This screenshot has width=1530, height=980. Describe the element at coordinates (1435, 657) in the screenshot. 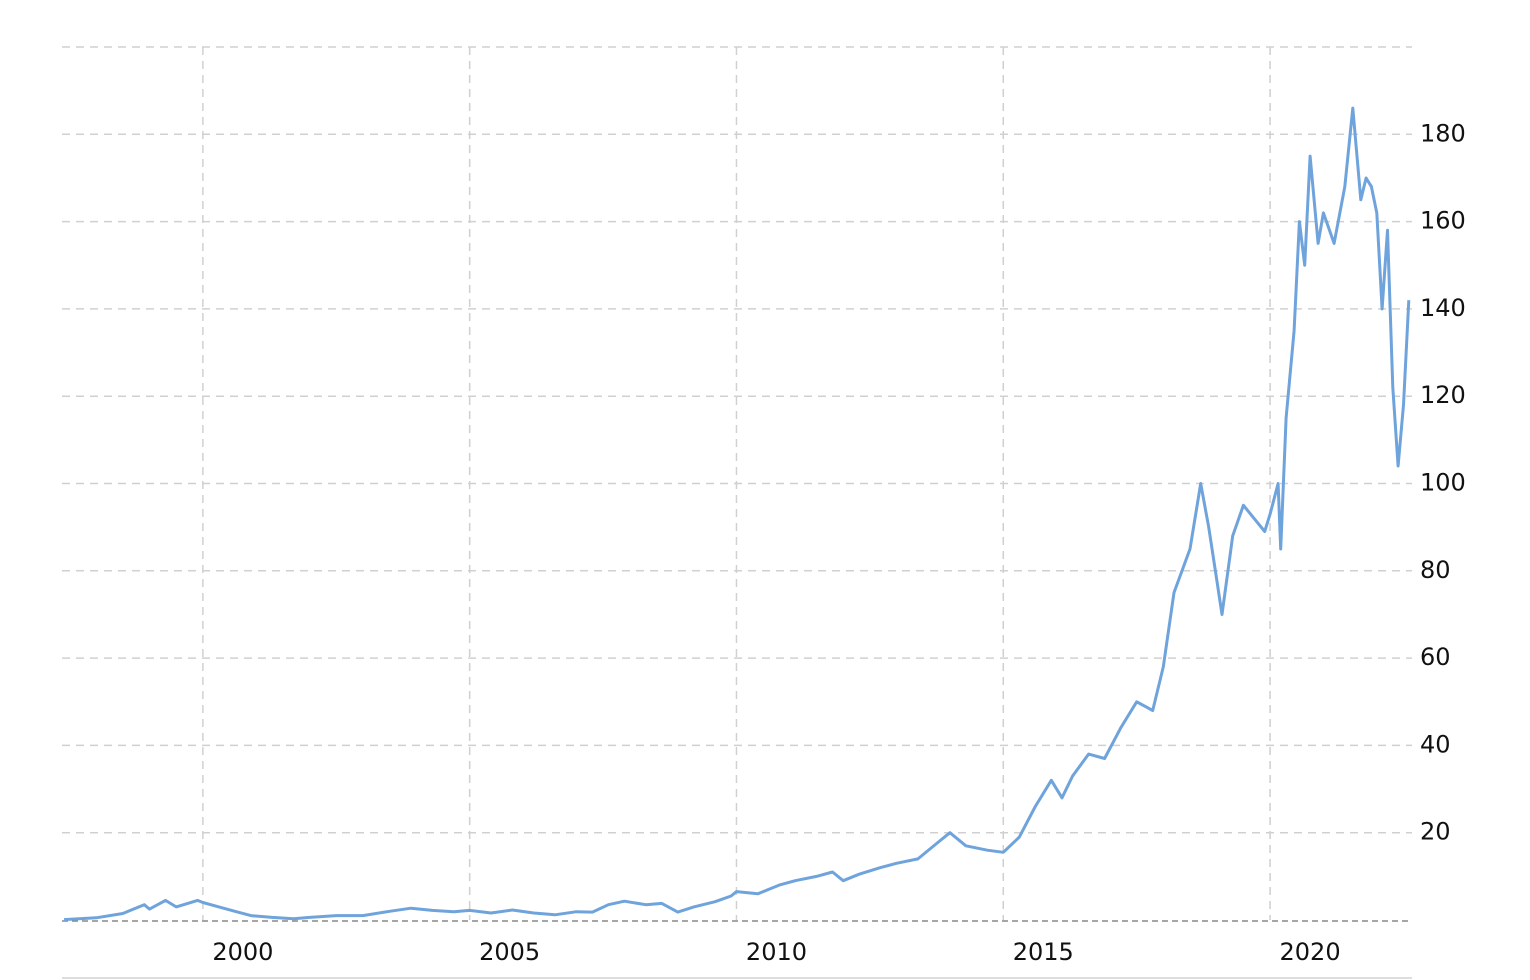

I see `y-tick-label: 60` at that location.